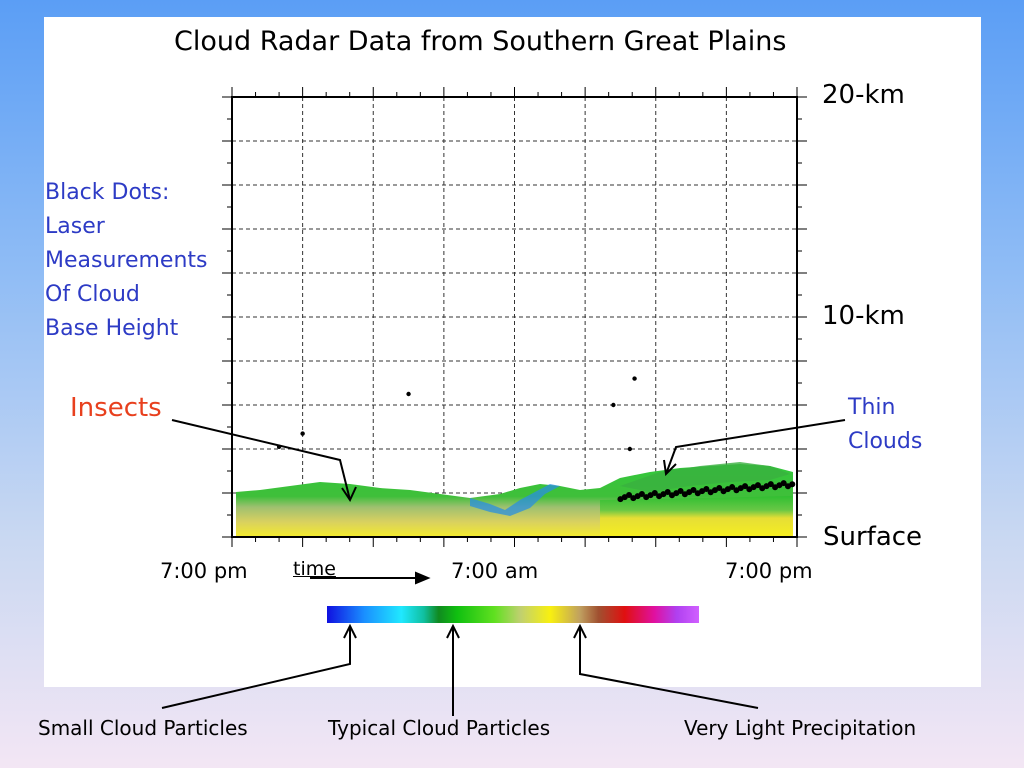  Describe the element at coordinates (453, 669) in the screenshot. I see `scale-pointer-typical` at that location.